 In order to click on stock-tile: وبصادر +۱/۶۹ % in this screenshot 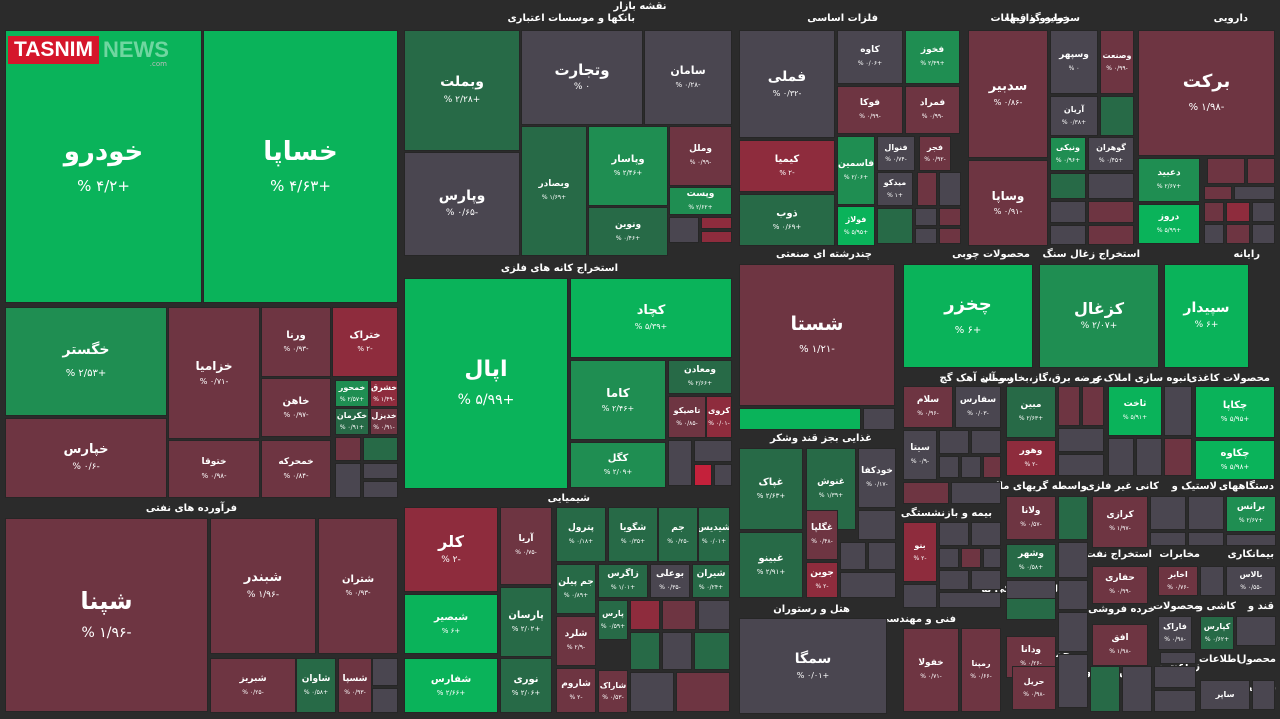, I will do `click(554, 191)`.